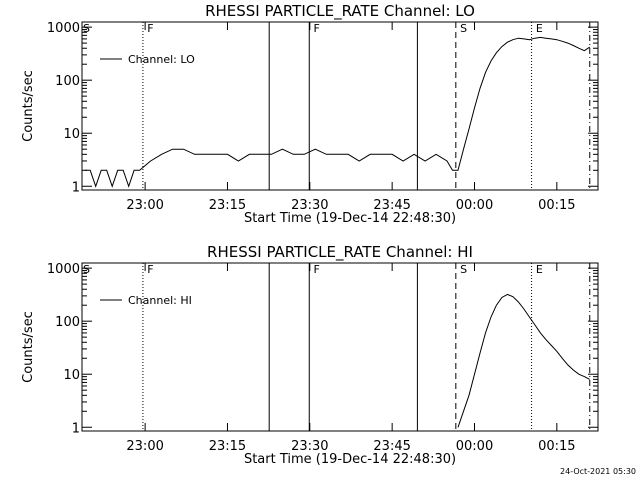 The height and width of the screenshot is (480, 640). Describe the element at coordinates (524, 360) in the screenshot. I see `data-line` at that location.